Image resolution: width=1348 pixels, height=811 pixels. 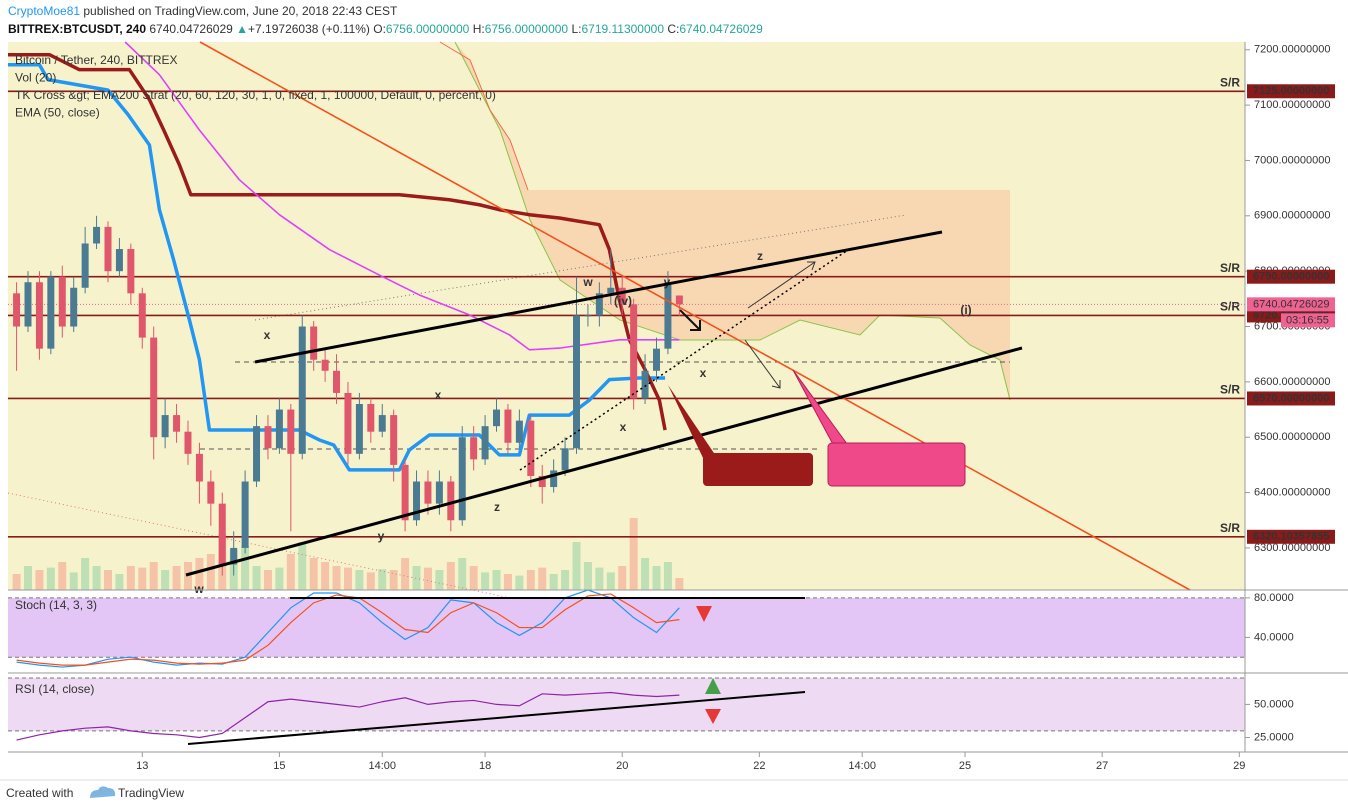 I want to click on y-tick-label: 7100.00000000, so click(x=1292, y=105).